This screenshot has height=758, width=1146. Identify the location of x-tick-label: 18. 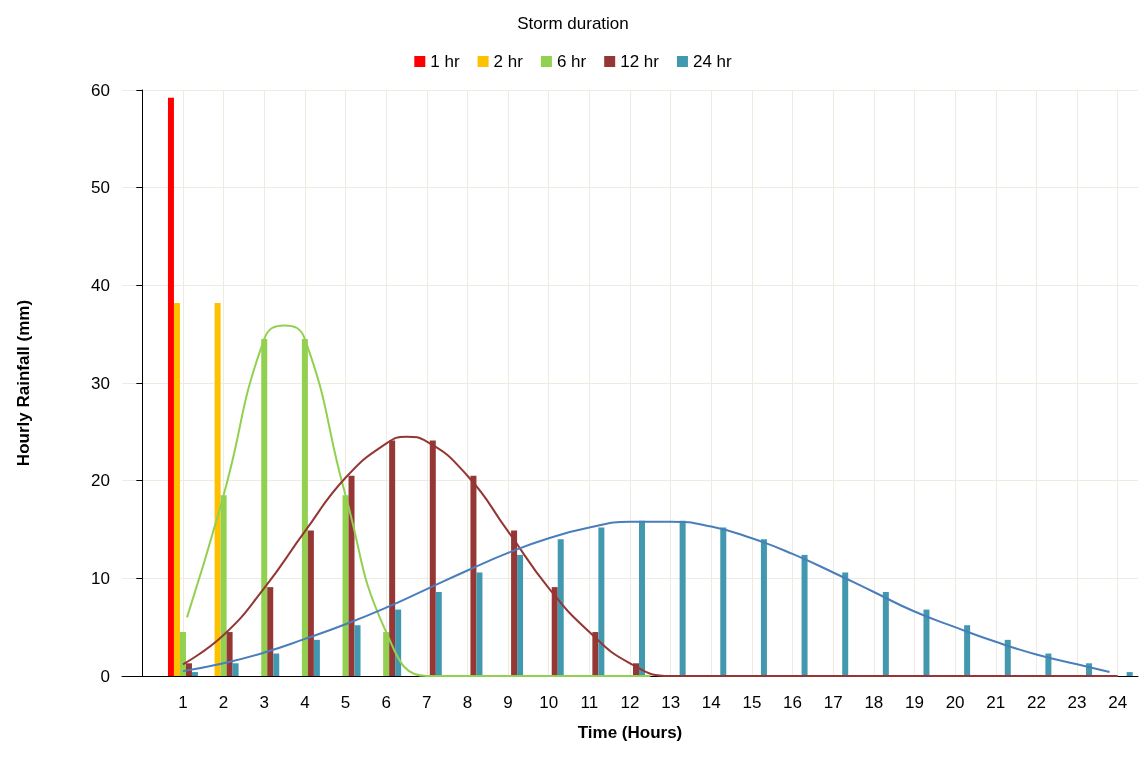
(874, 702).